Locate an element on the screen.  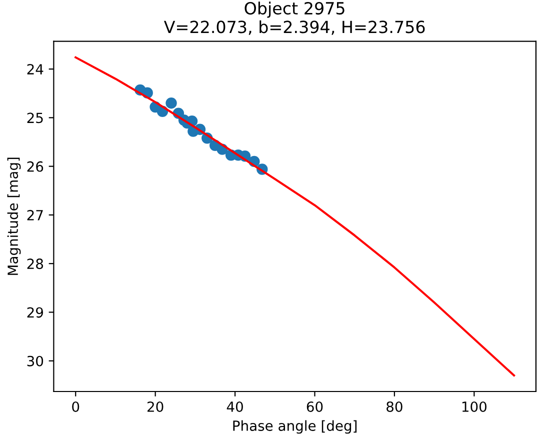
x-tick-label: 80 is located at coordinates (394, 406).